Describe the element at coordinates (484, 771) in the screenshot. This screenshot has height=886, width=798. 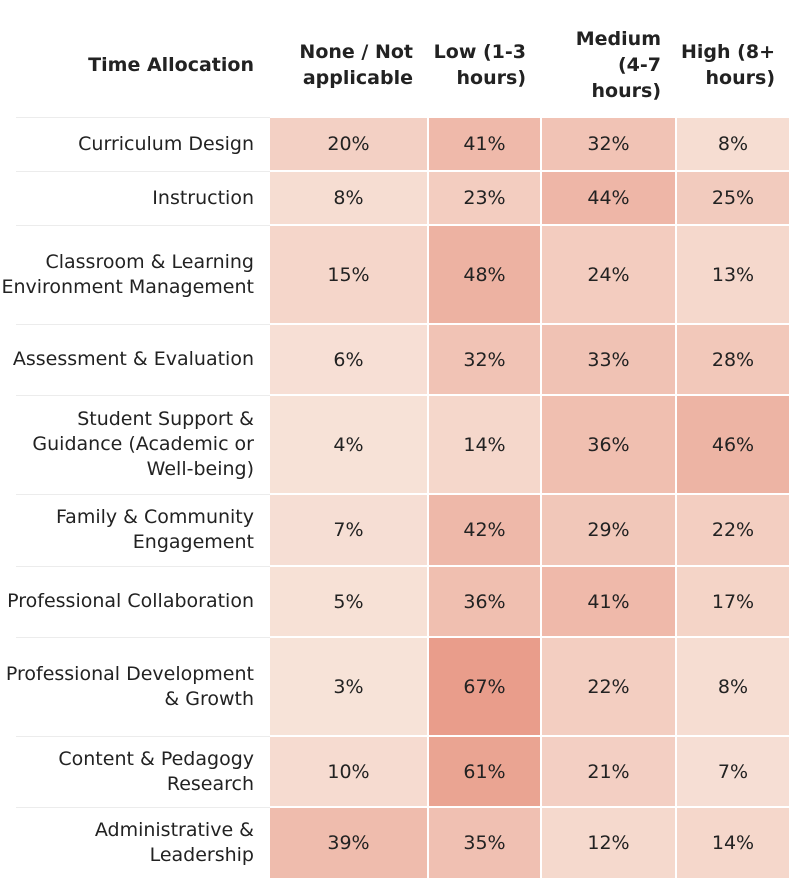
I see `heatmap-cell: 61%` at that location.